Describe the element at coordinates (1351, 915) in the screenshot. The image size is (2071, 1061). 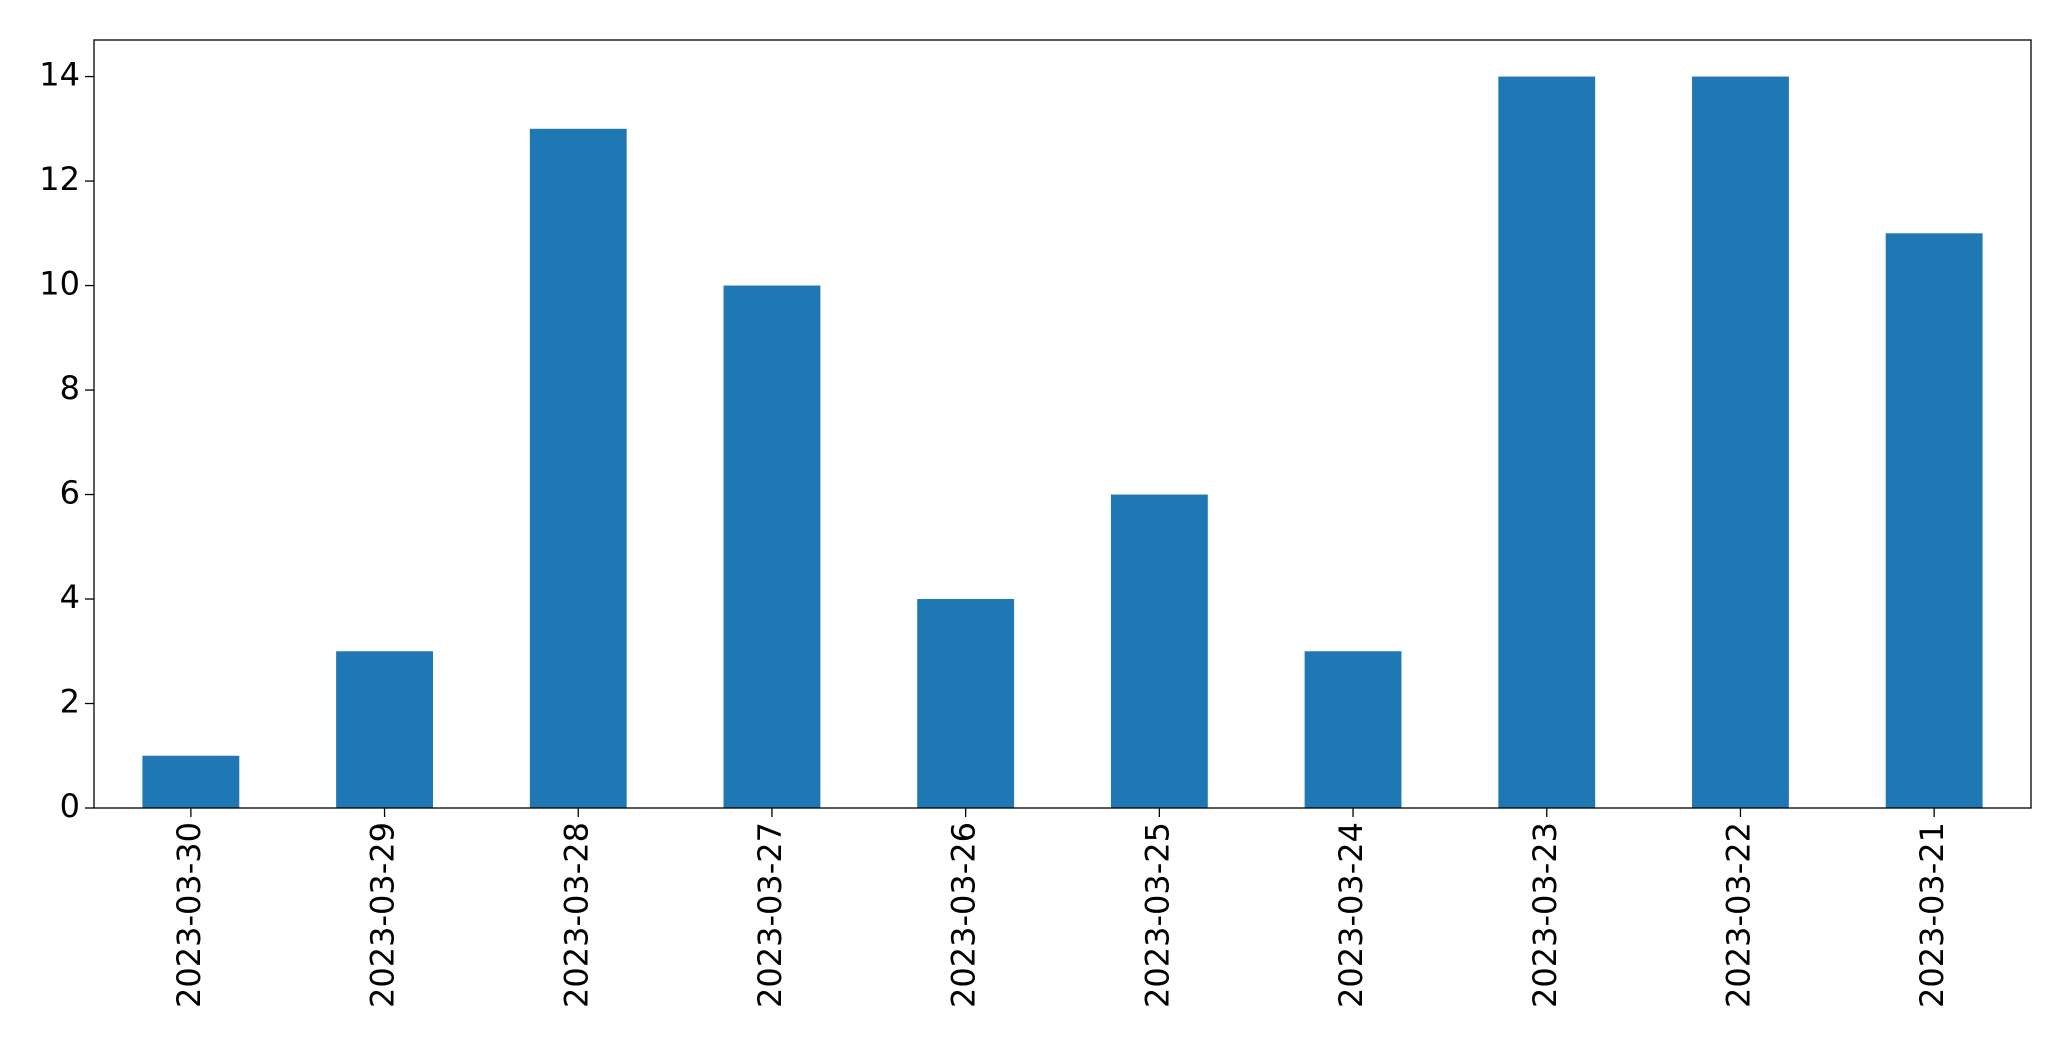
I see `x-tick-label: 2023-03-24` at that location.